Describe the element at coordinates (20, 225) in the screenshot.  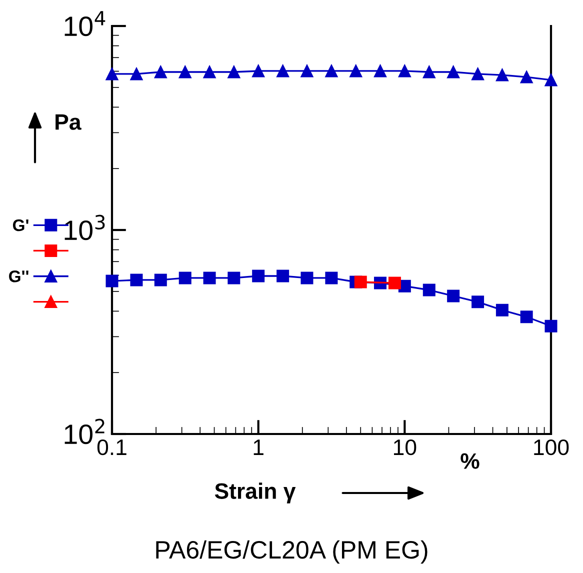
I see `legend-label: G'` at that location.